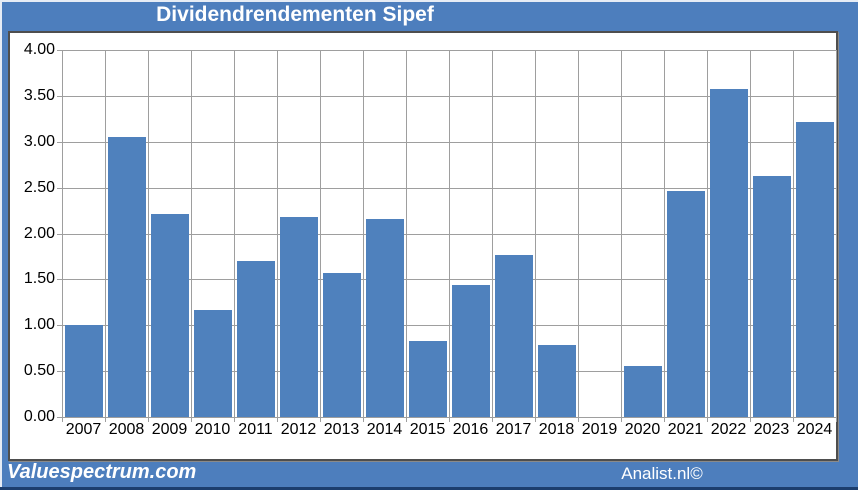  What do you see at coordinates (685, 304) in the screenshot?
I see `bar-2021` at bounding box center [685, 304].